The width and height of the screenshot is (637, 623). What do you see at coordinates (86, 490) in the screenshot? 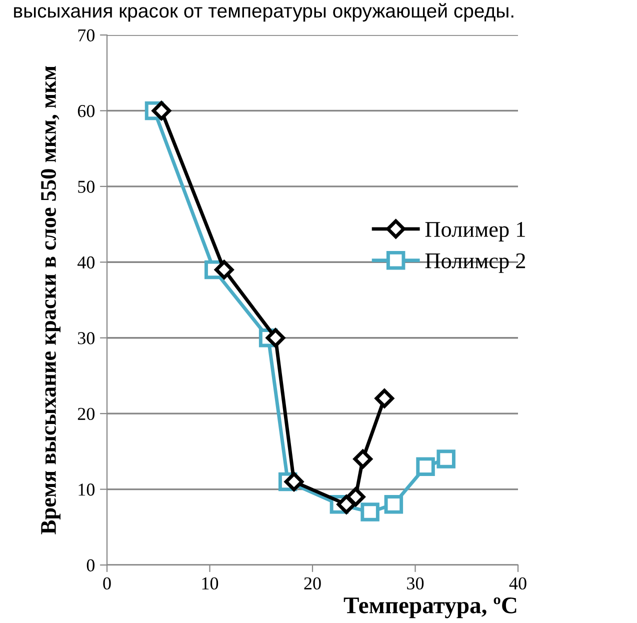
I see `y-tick-label: 10` at bounding box center [86, 490].